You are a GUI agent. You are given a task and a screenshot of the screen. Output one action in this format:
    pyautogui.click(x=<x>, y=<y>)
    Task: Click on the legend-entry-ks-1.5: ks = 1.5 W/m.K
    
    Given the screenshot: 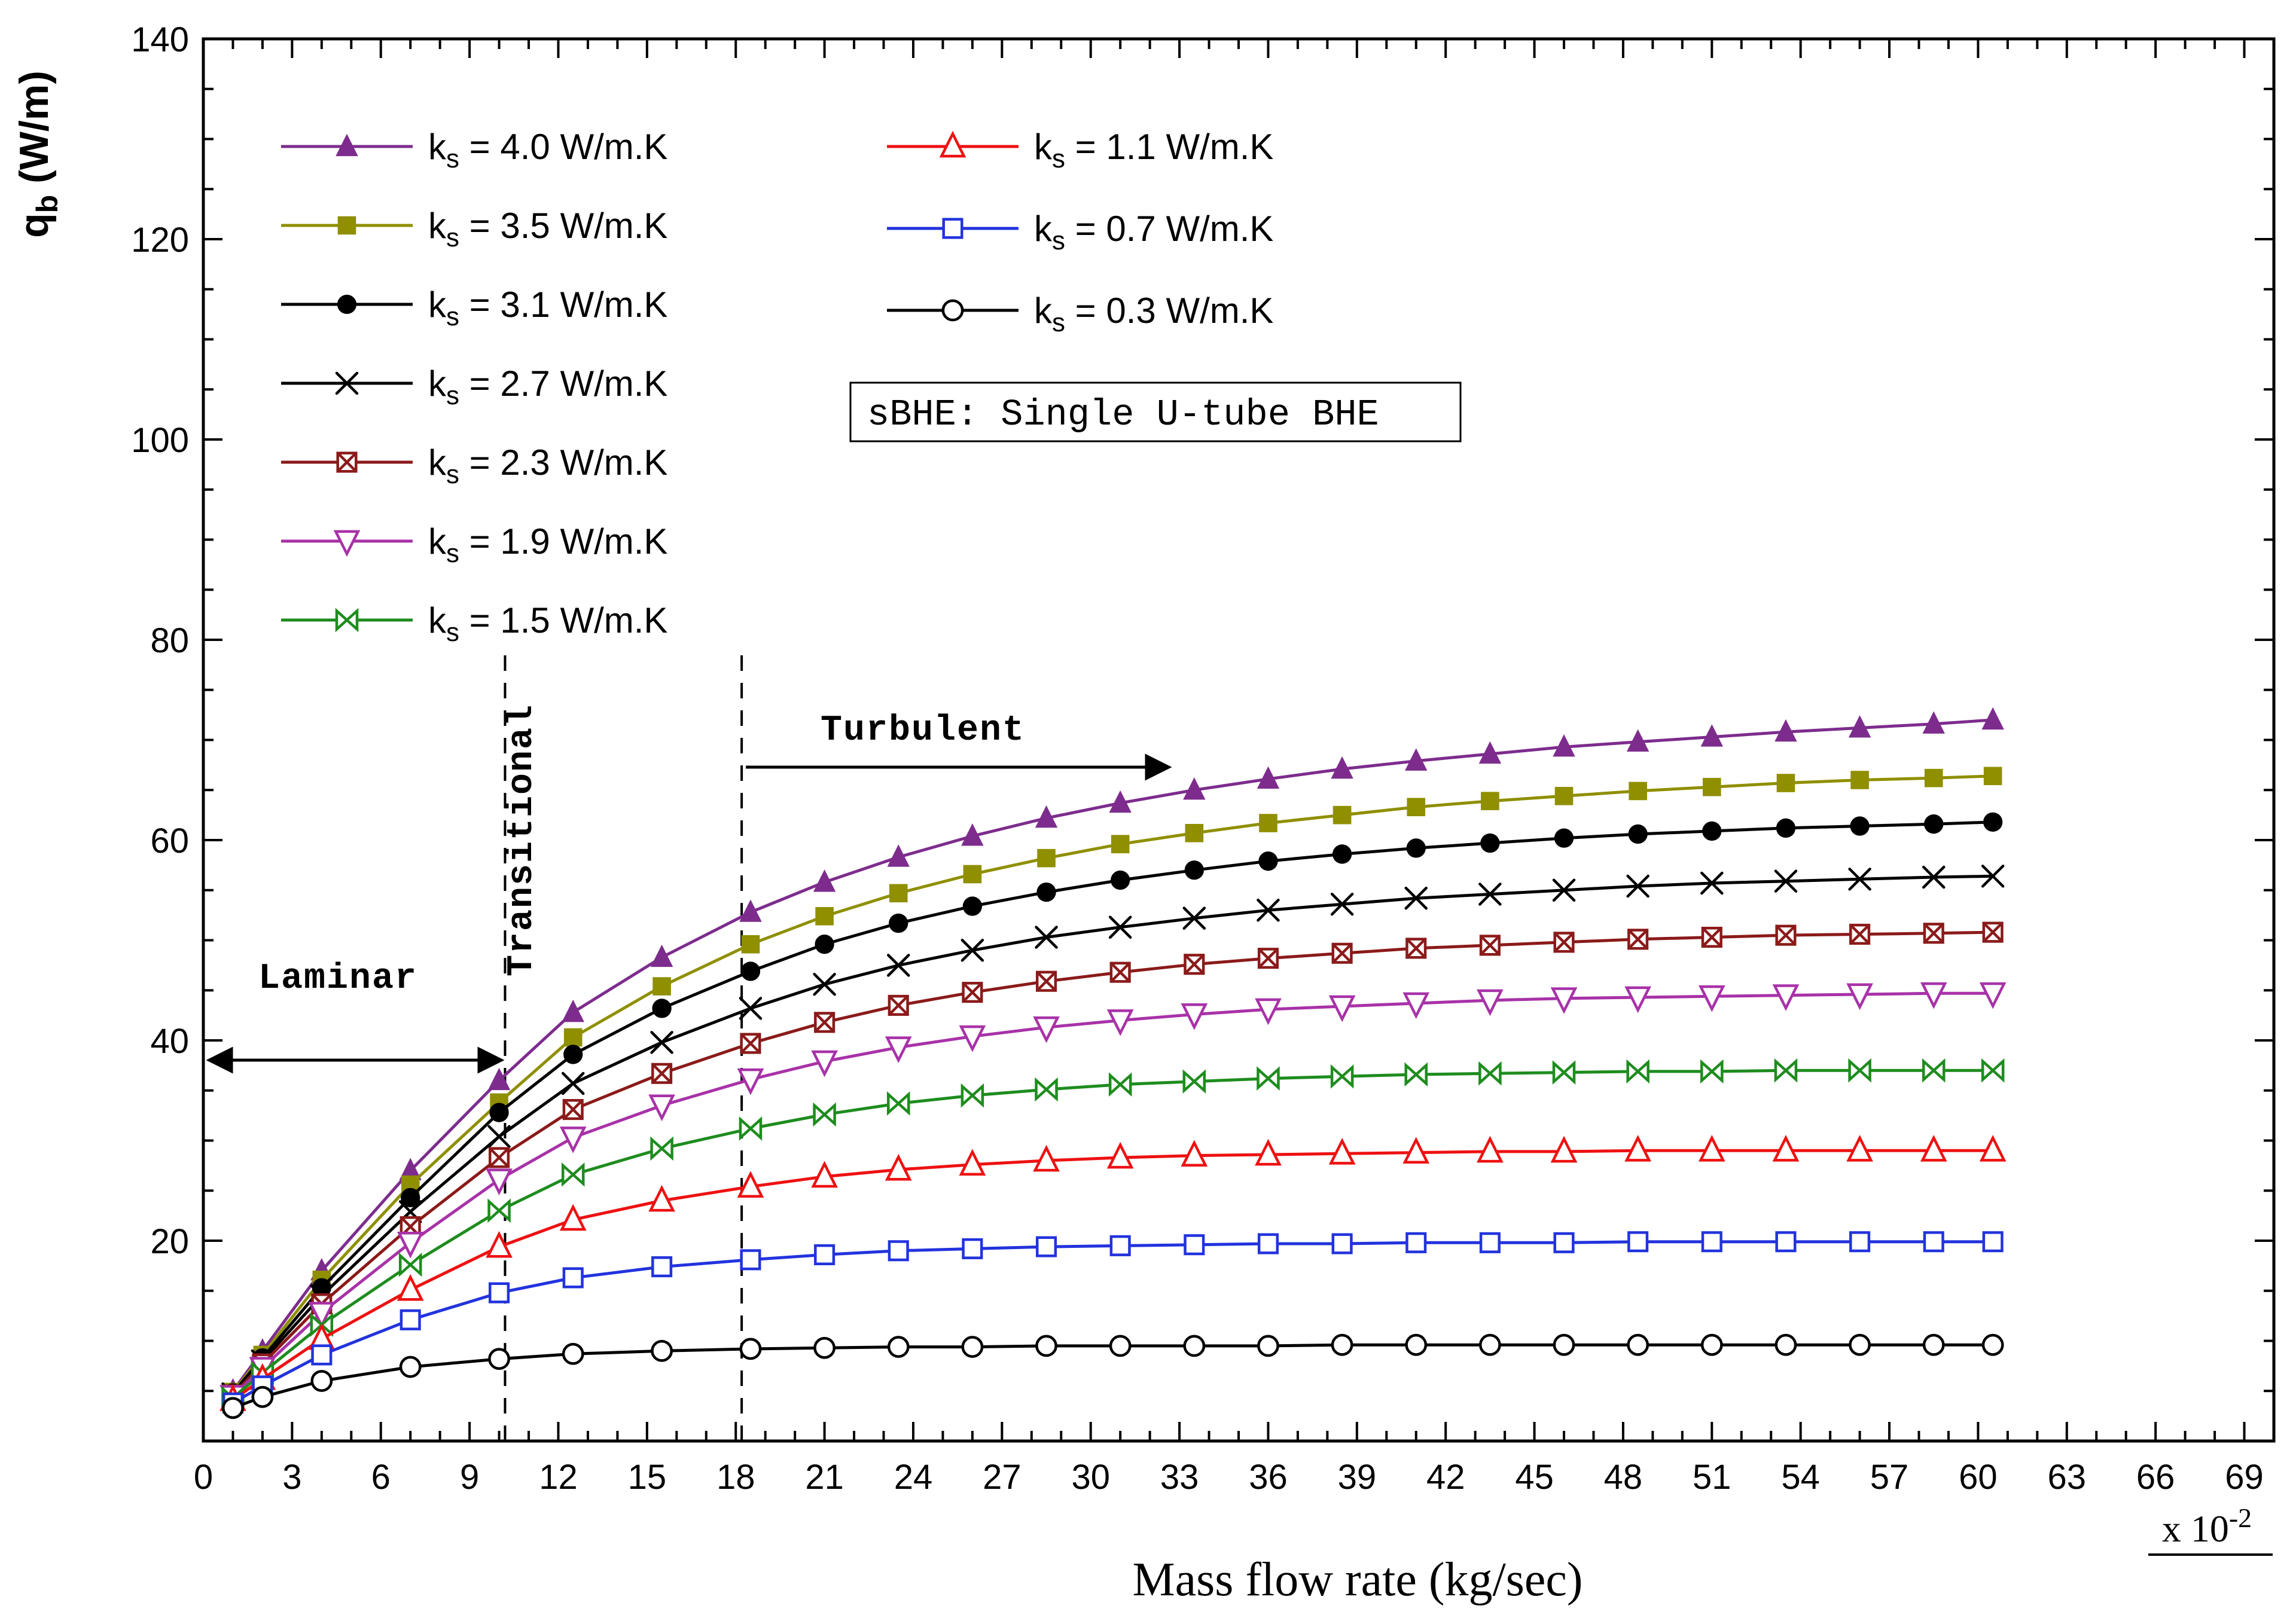 What is the action you would take?
    pyautogui.click(x=474, y=623)
    